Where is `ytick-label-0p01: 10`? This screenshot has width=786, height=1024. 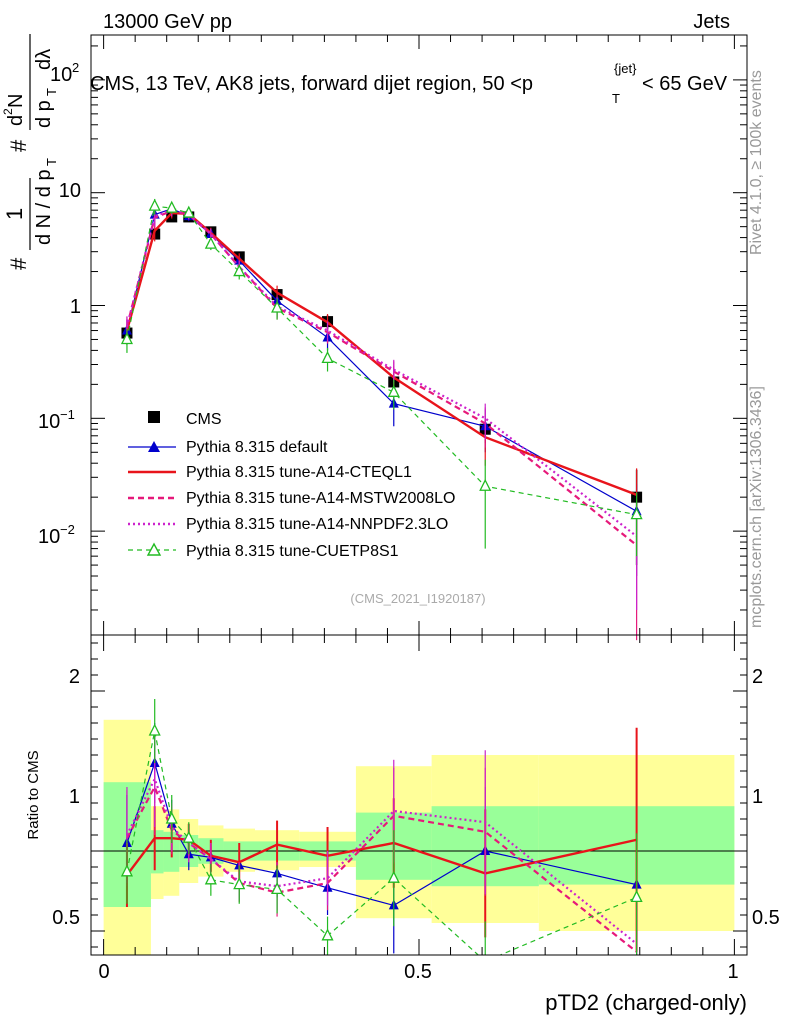 ytick-label-0p01: 10 is located at coordinates (49, 537).